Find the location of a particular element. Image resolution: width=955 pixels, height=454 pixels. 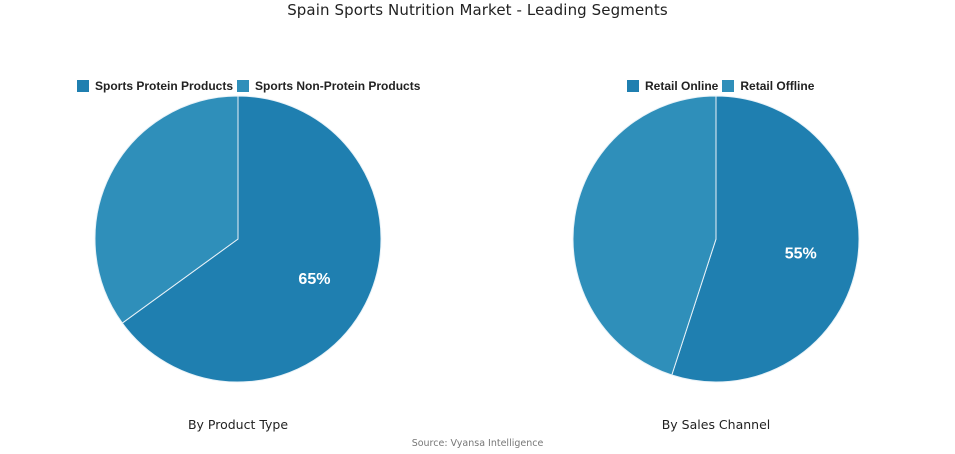

pie-slice-retail-offline is located at coordinates (644, 235).